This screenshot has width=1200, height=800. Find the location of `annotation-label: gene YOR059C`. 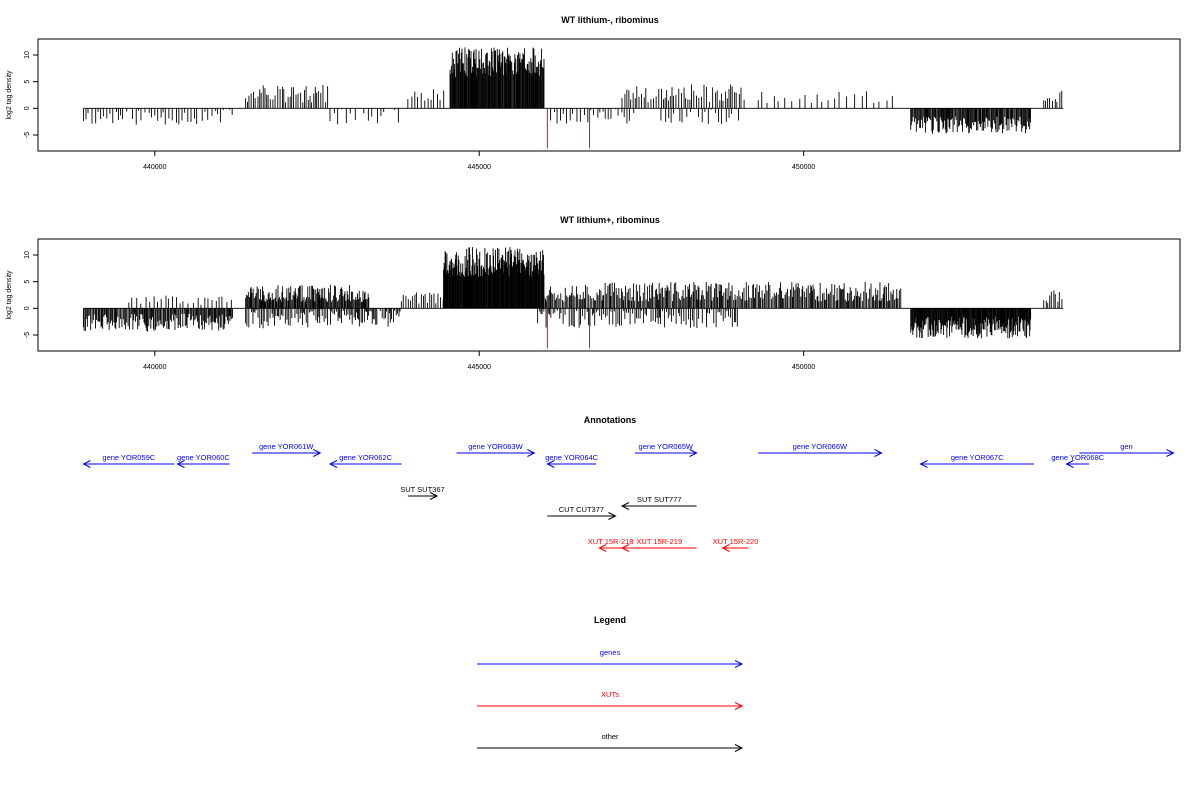

annotation-label: gene YOR059C is located at coordinates (128, 457).